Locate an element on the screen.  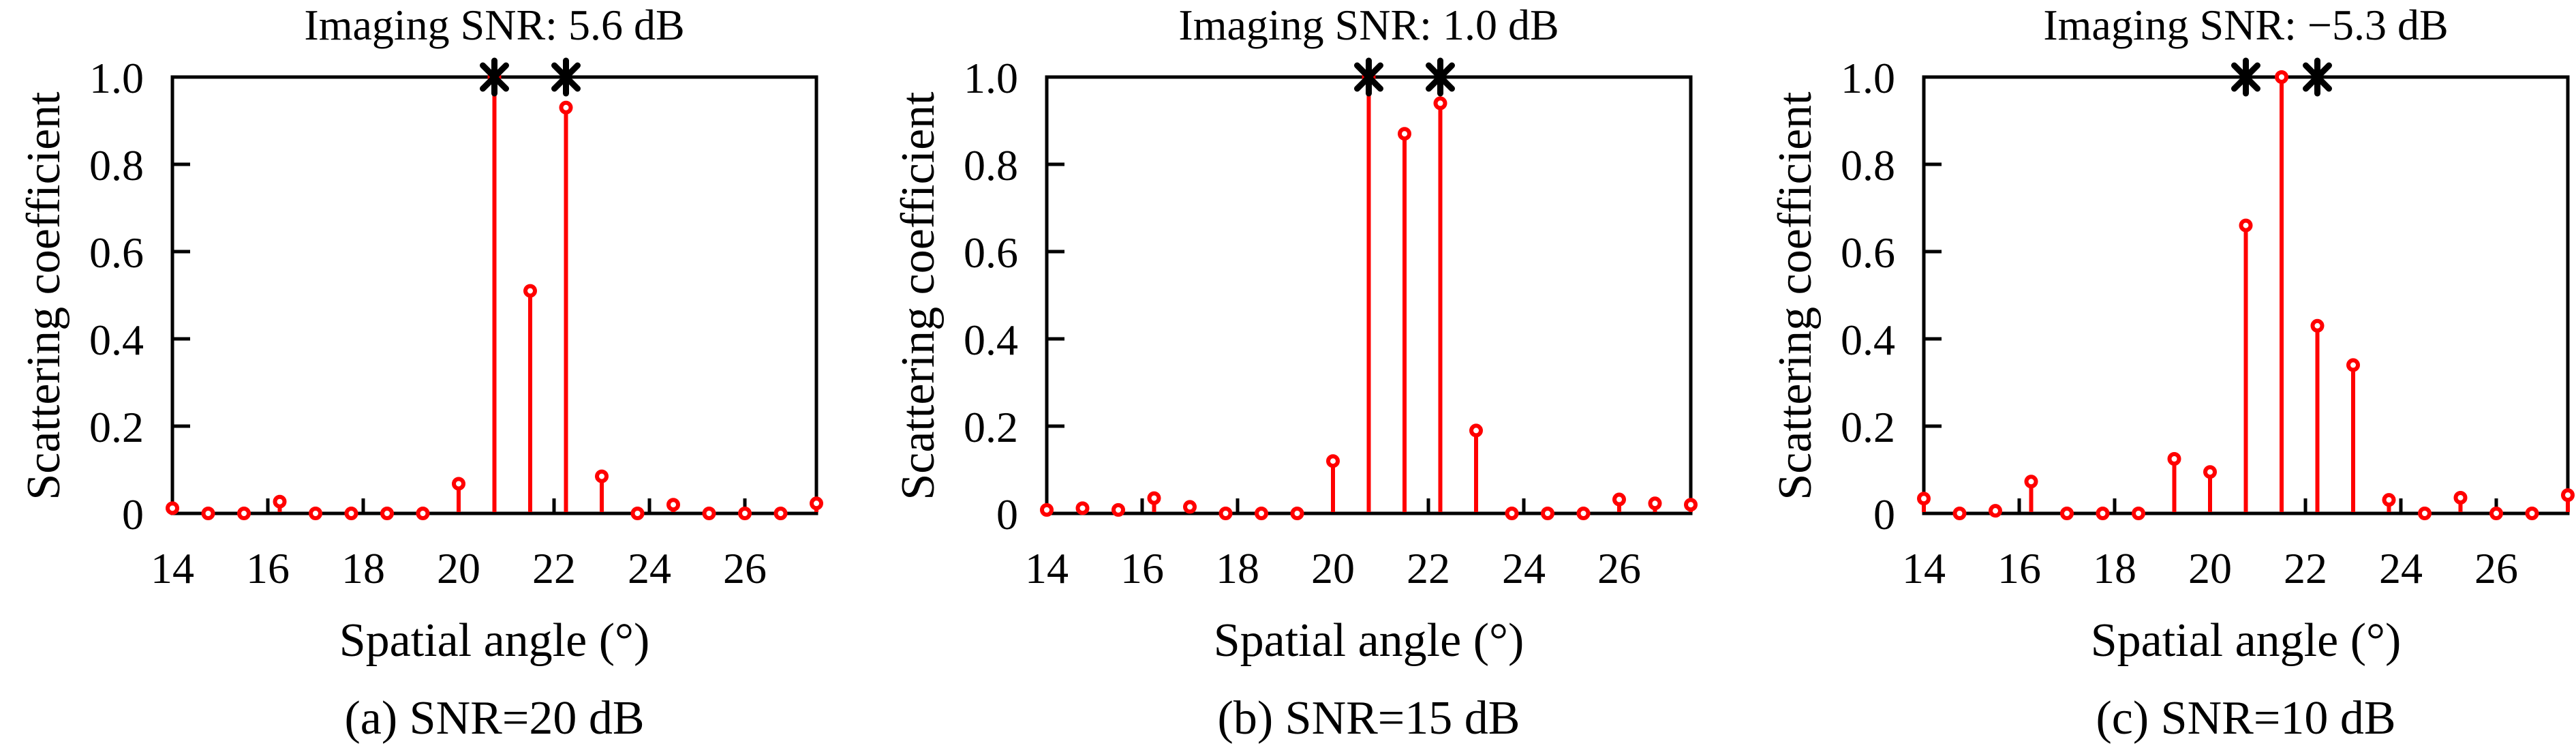
panel-b-xlabel: Spatial angle (°) is located at coordinates (1368, 640).